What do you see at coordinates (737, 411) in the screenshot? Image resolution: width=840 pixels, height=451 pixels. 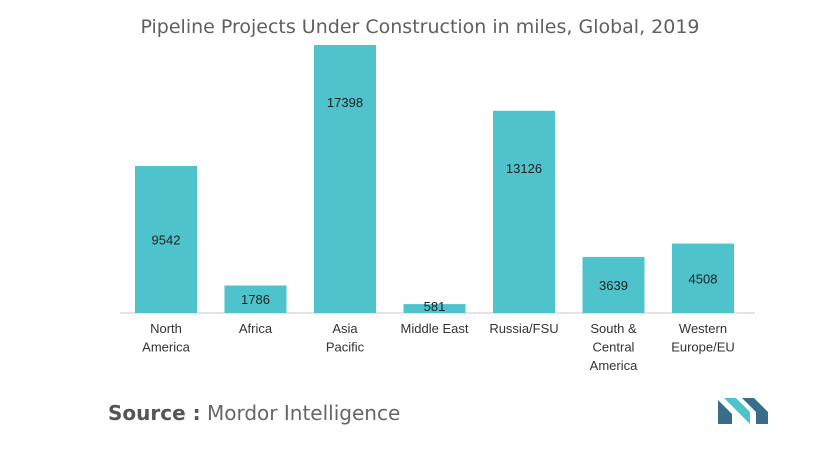 I see `logo-middle-shape` at bounding box center [737, 411].